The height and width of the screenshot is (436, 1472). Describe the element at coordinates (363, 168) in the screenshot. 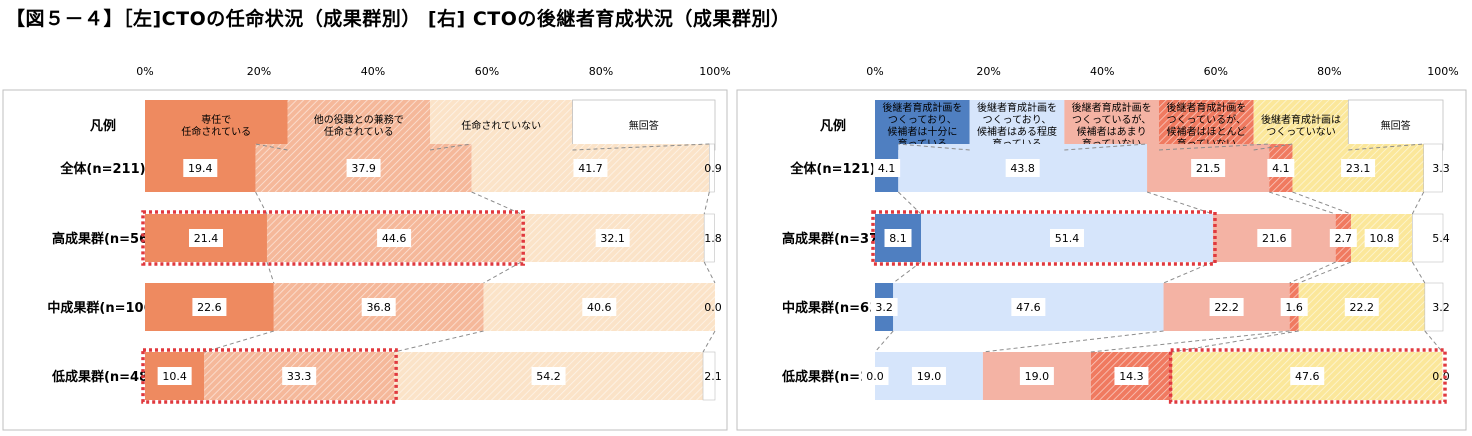

I see `left-value-label: 37.9` at that location.